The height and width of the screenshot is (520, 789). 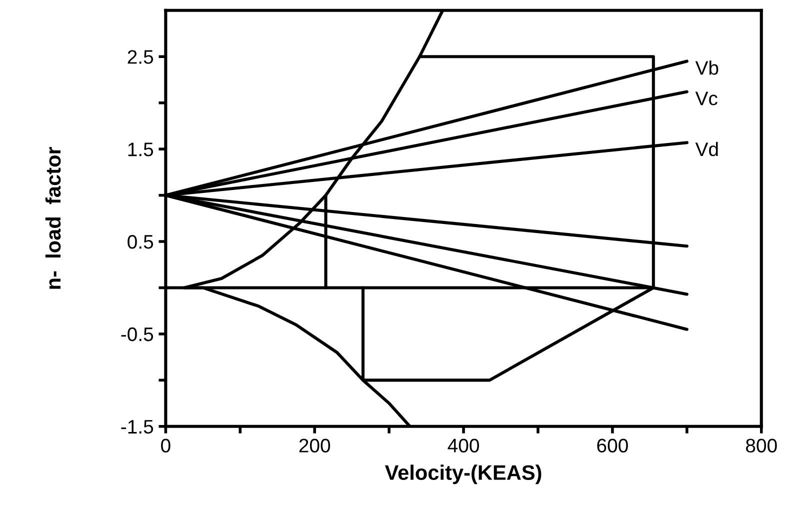 I want to click on y-tick-label: -1.5, so click(x=137, y=427).